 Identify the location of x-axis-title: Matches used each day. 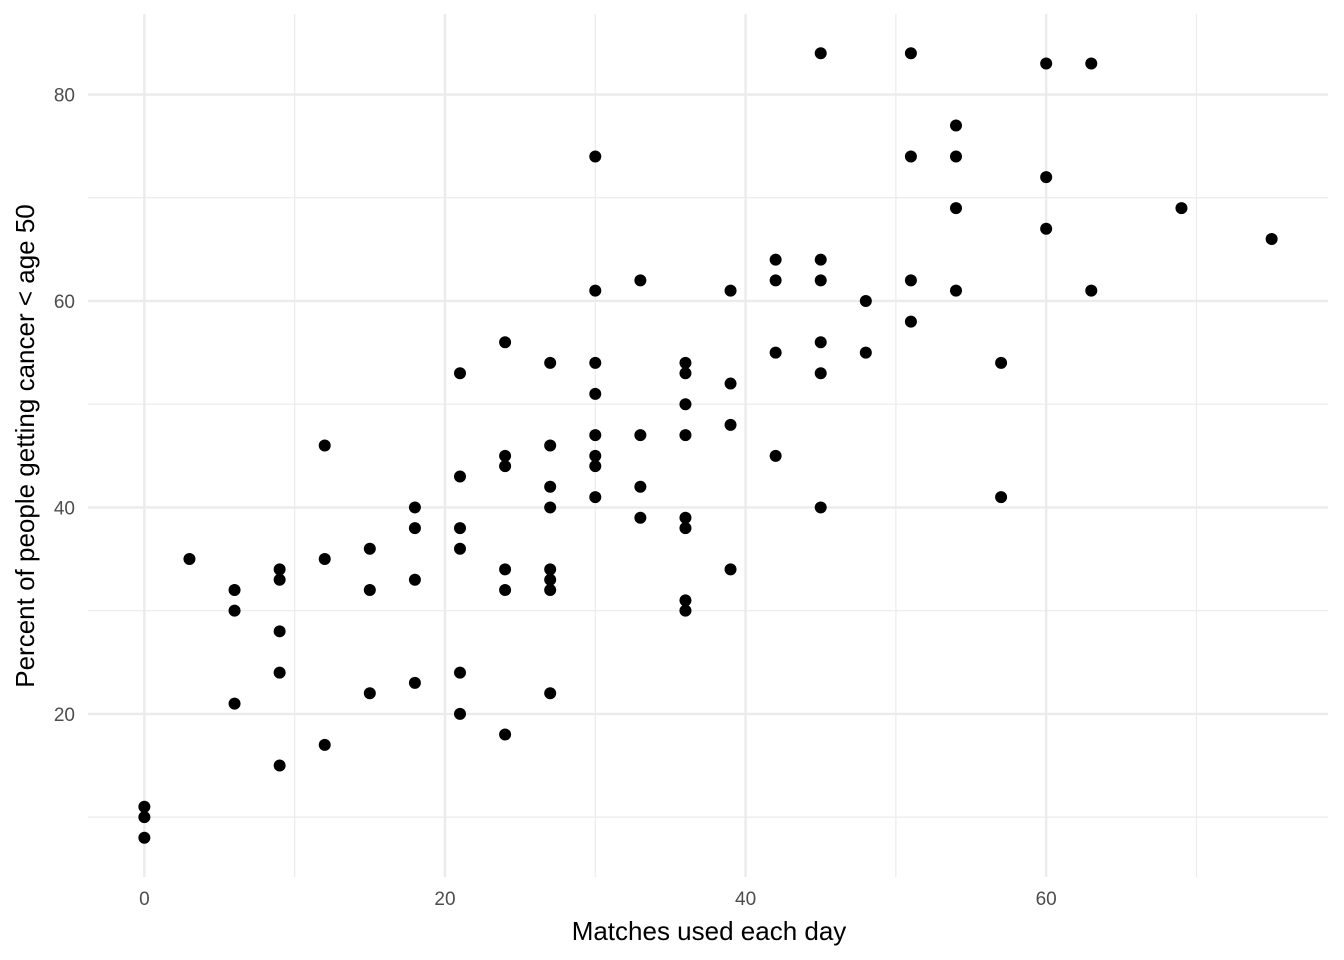
(709, 931).